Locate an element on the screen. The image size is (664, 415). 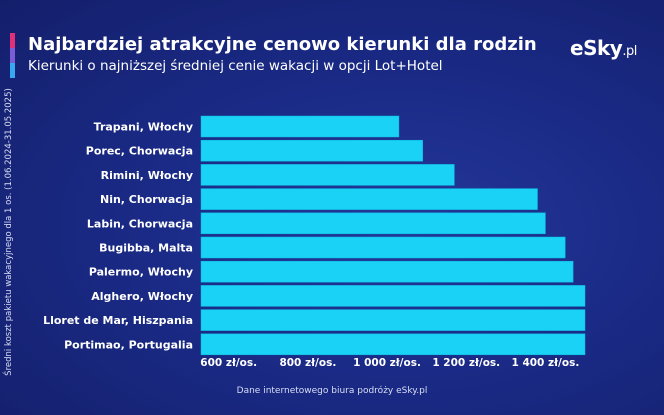
bar-bugibba-malta is located at coordinates (383, 247).